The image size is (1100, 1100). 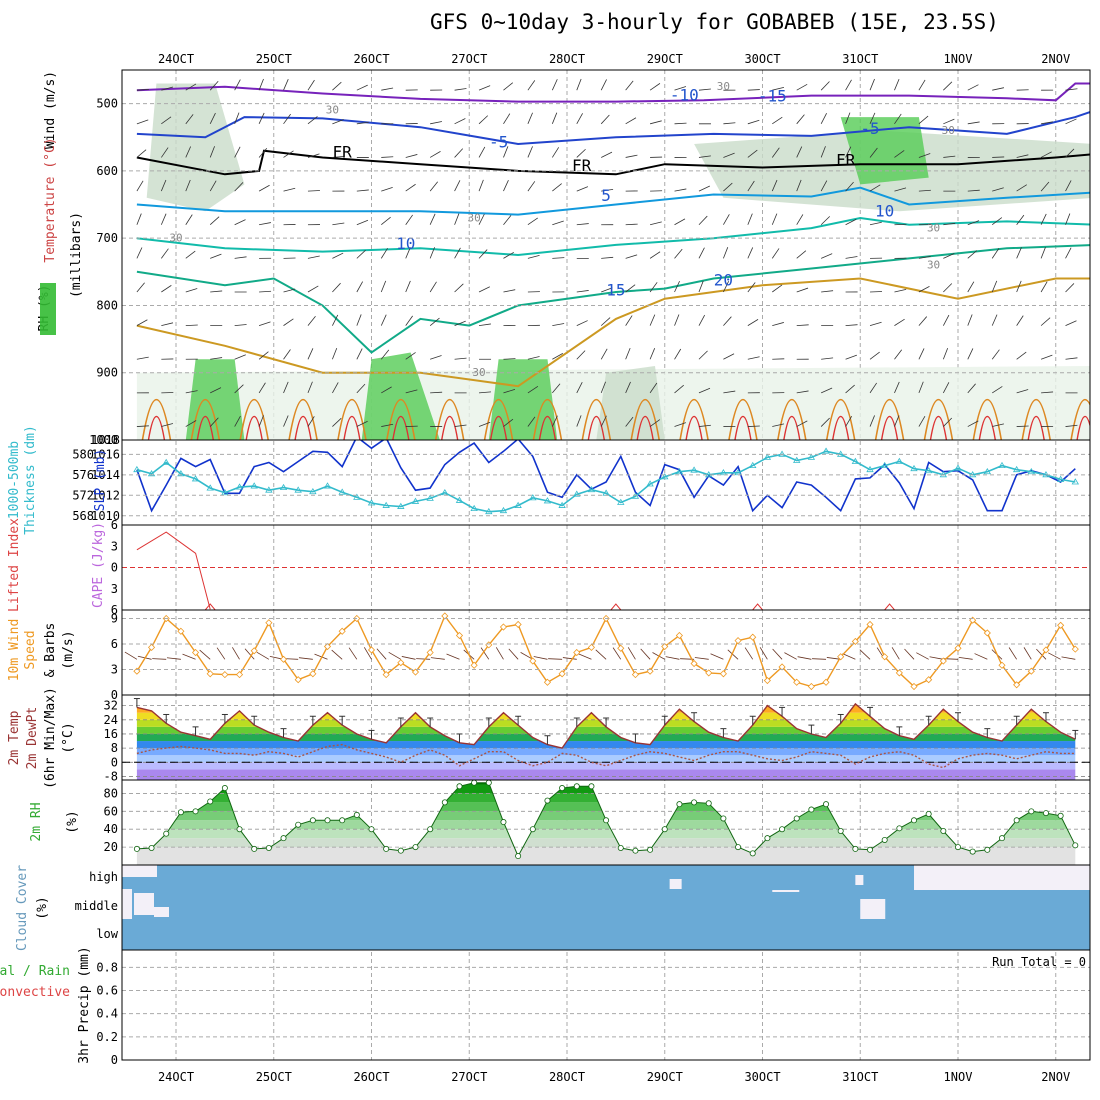 I want to click on date-label-bottom: 2NOV, so click(x=1055, y=1077).